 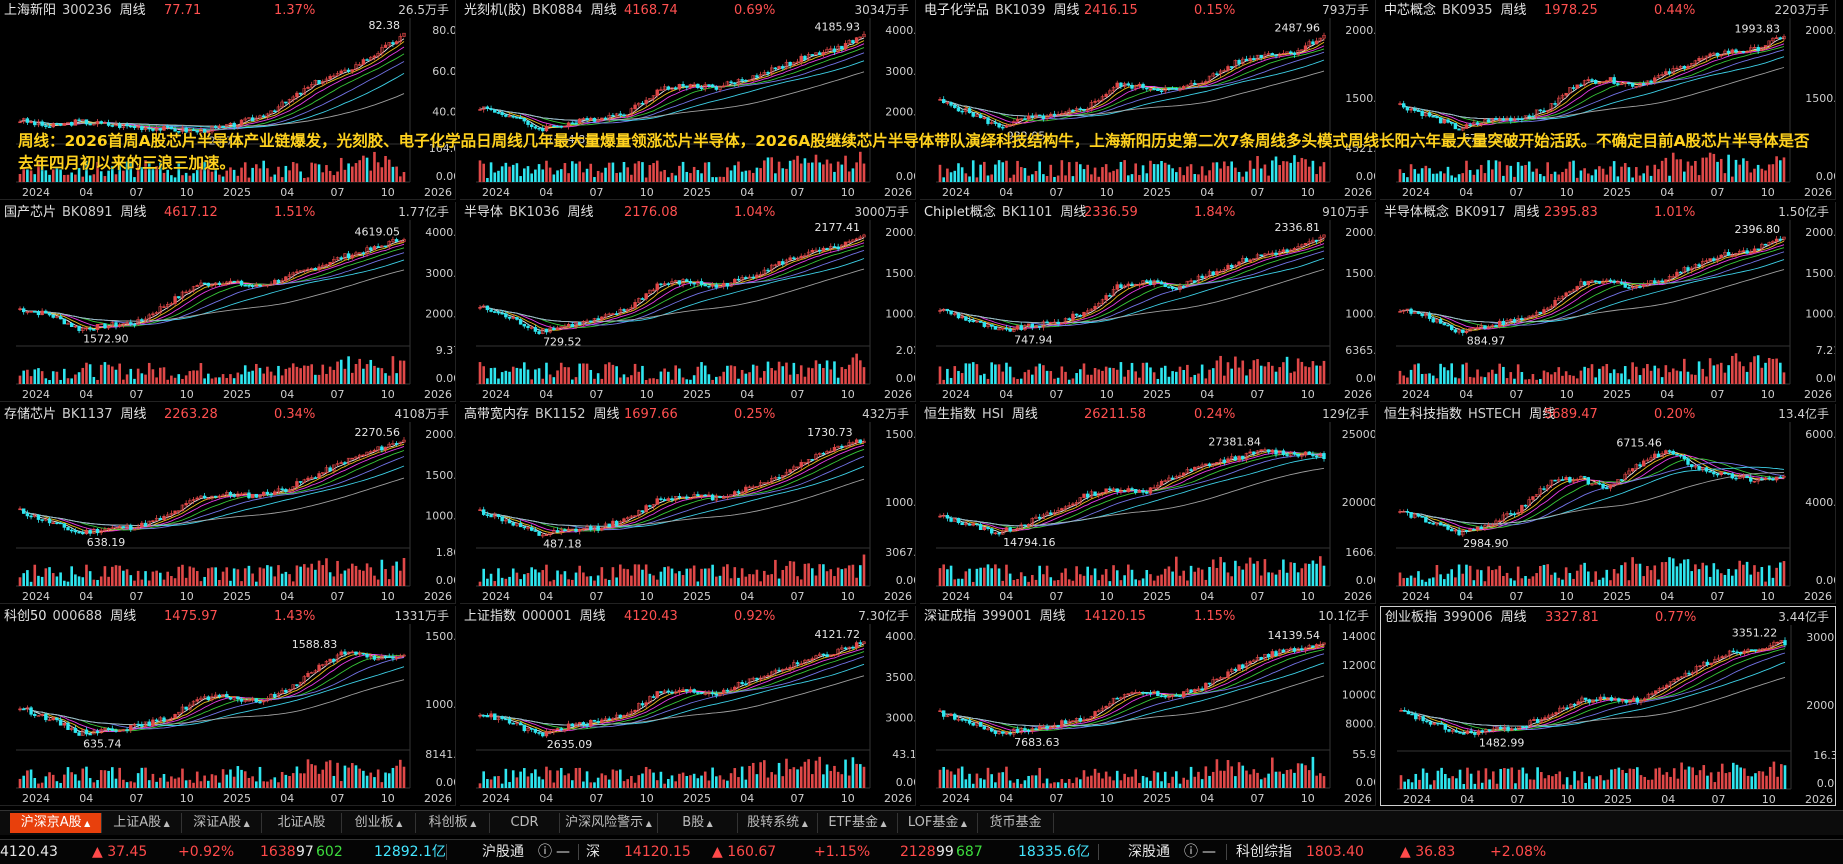 What do you see at coordinates (1360, 232) in the screenshot?
I see `price-axis-tick: 2000.00` at bounding box center [1360, 232].